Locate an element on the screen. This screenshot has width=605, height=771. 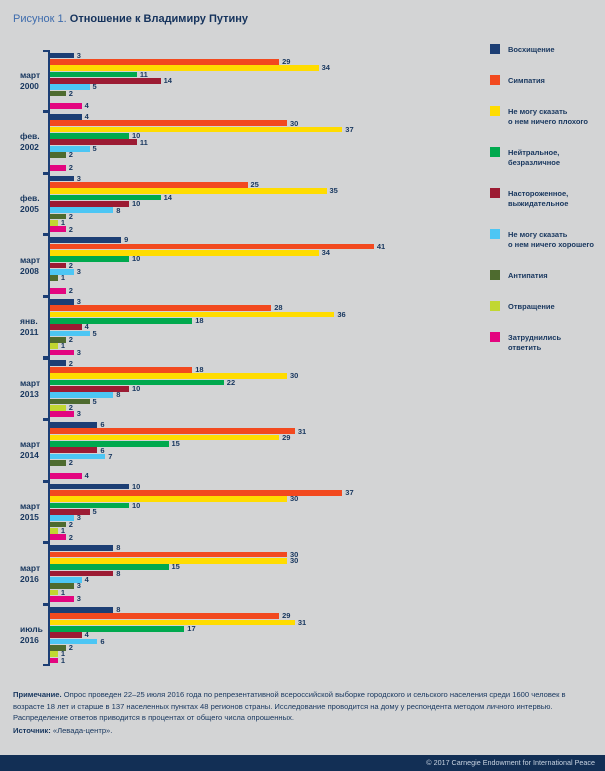
category-group: март 2008 9 41 34 10 2 3 1 2 is located at coordinates (240, 265).